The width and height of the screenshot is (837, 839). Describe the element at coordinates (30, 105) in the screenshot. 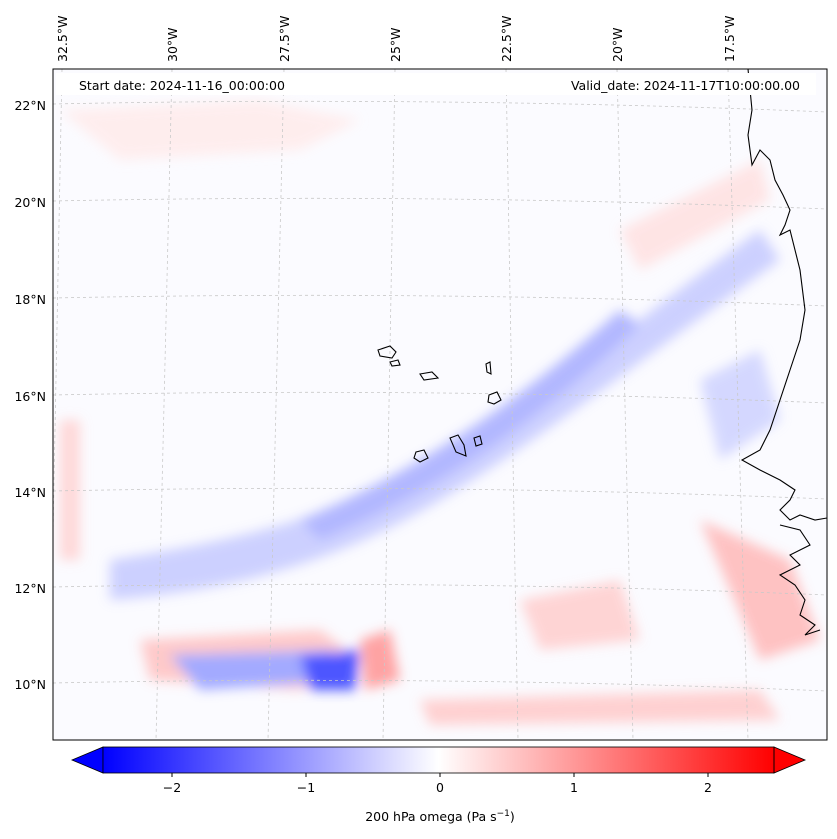

I see `lat-label: 22°N` at that location.